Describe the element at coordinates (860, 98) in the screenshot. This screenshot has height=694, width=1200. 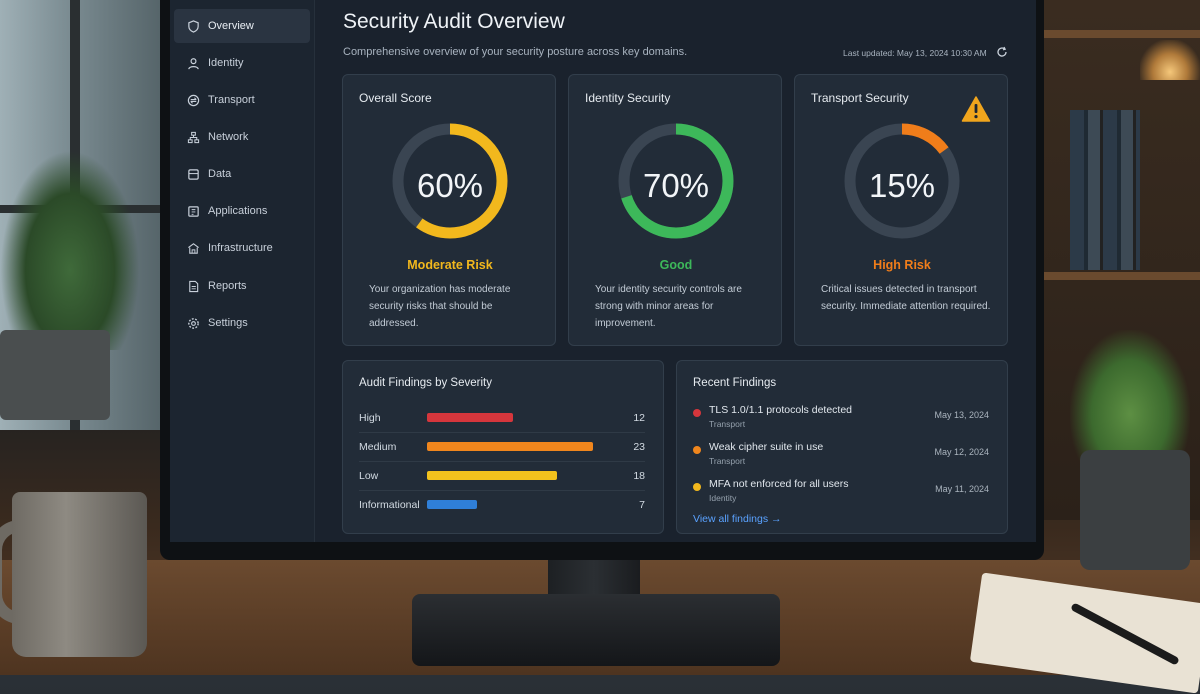
I see `card-title: Transport Security` at that location.